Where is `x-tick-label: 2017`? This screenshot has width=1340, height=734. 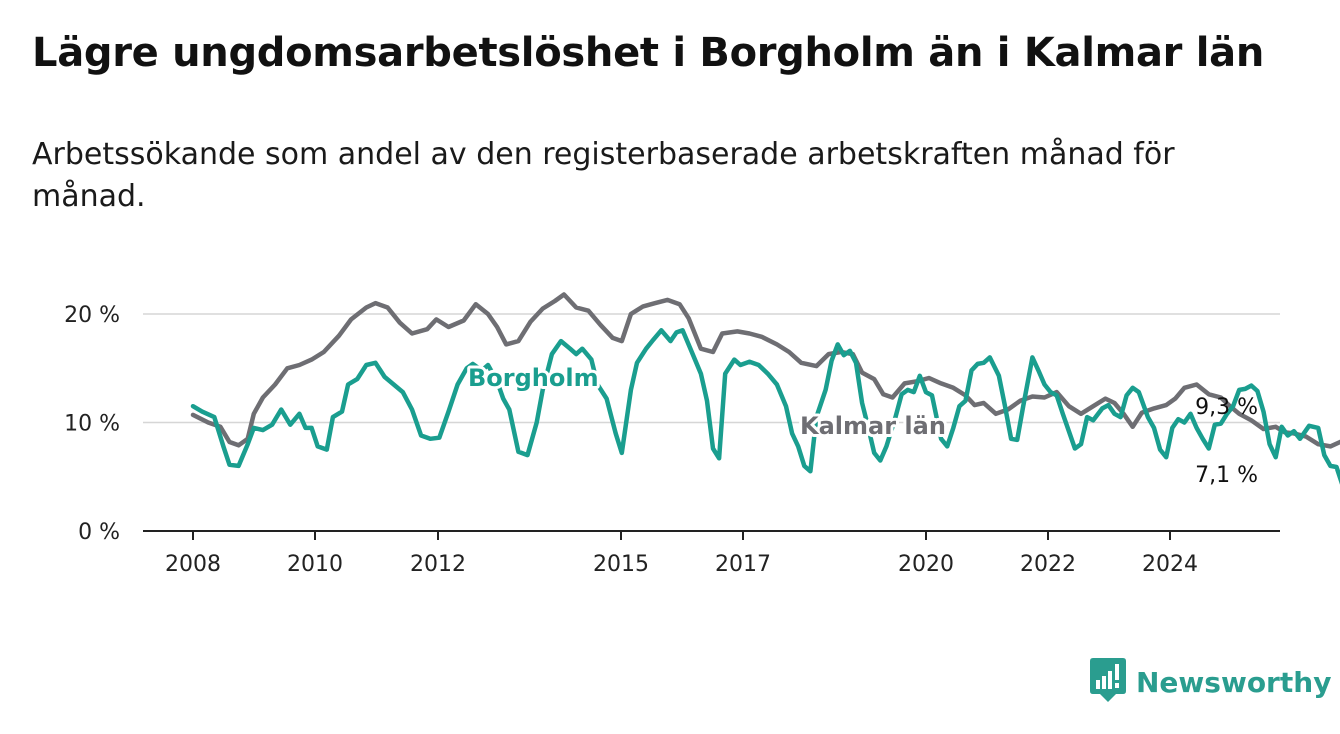
x-tick-label: 2017 is located at coordinates (743, 564).